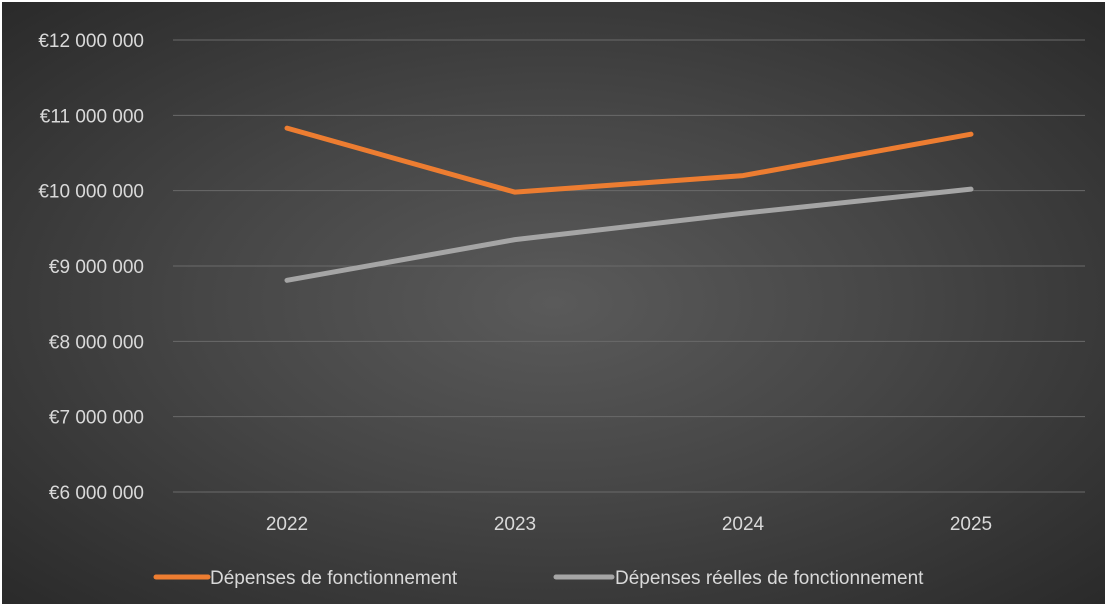  Describe the element at coordinates (515, 524) in the screenshot. I see `x-tick-label: 2023` at that location.